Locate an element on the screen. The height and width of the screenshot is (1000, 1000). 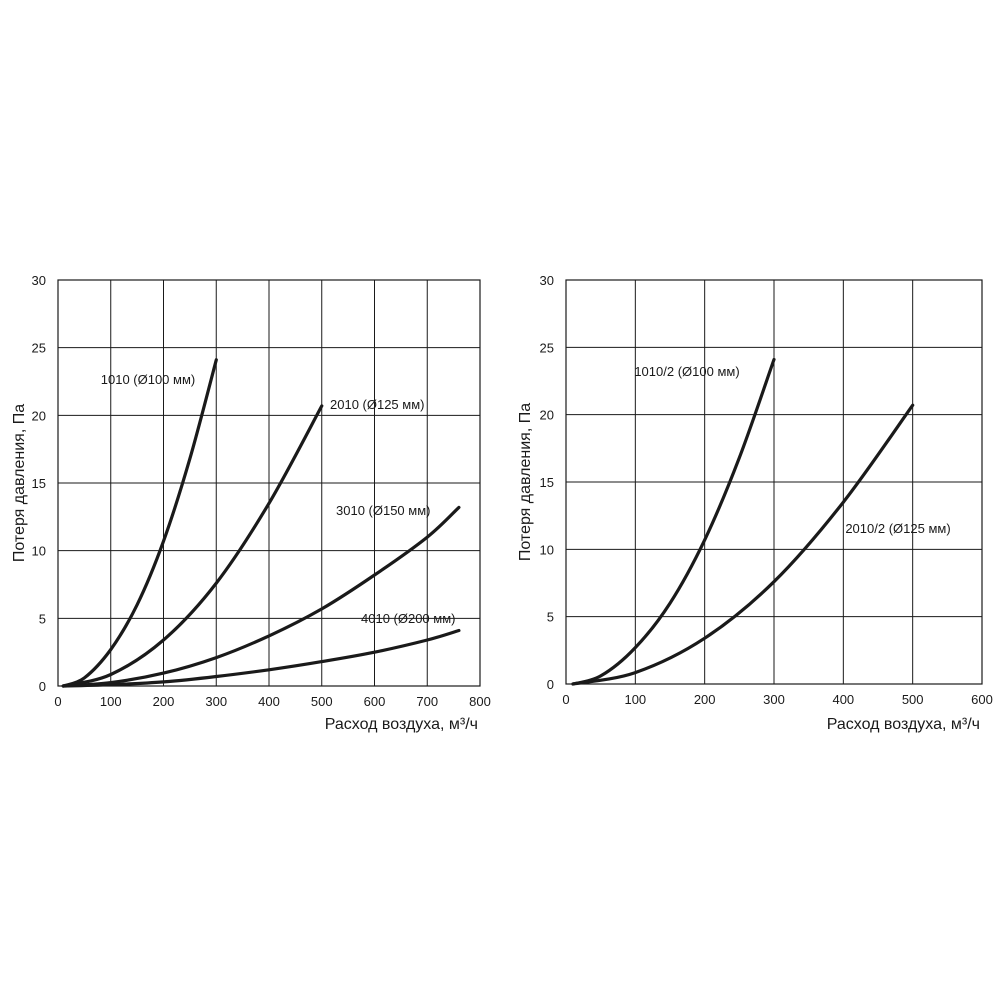
x-tick-label: 700 is located at coordinates (427, 701).